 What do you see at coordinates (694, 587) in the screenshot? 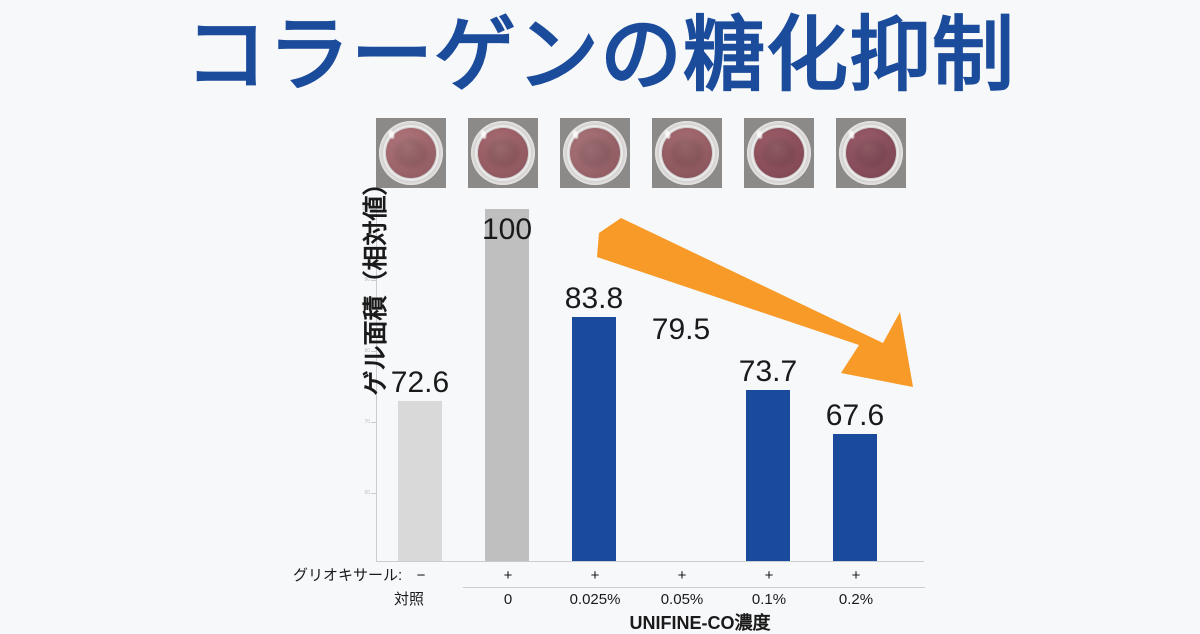
I see `concentration-underline` at bounding box center [694, 587].